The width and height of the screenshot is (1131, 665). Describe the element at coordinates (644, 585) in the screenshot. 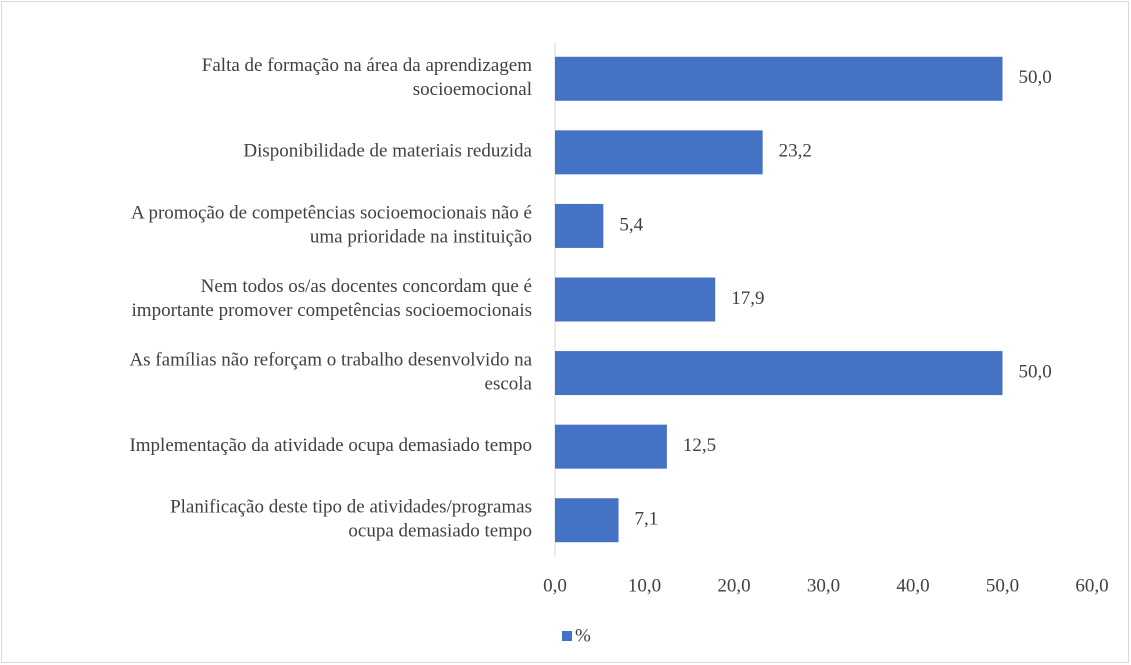

I see `x-tick-label: 10,0` at that location.